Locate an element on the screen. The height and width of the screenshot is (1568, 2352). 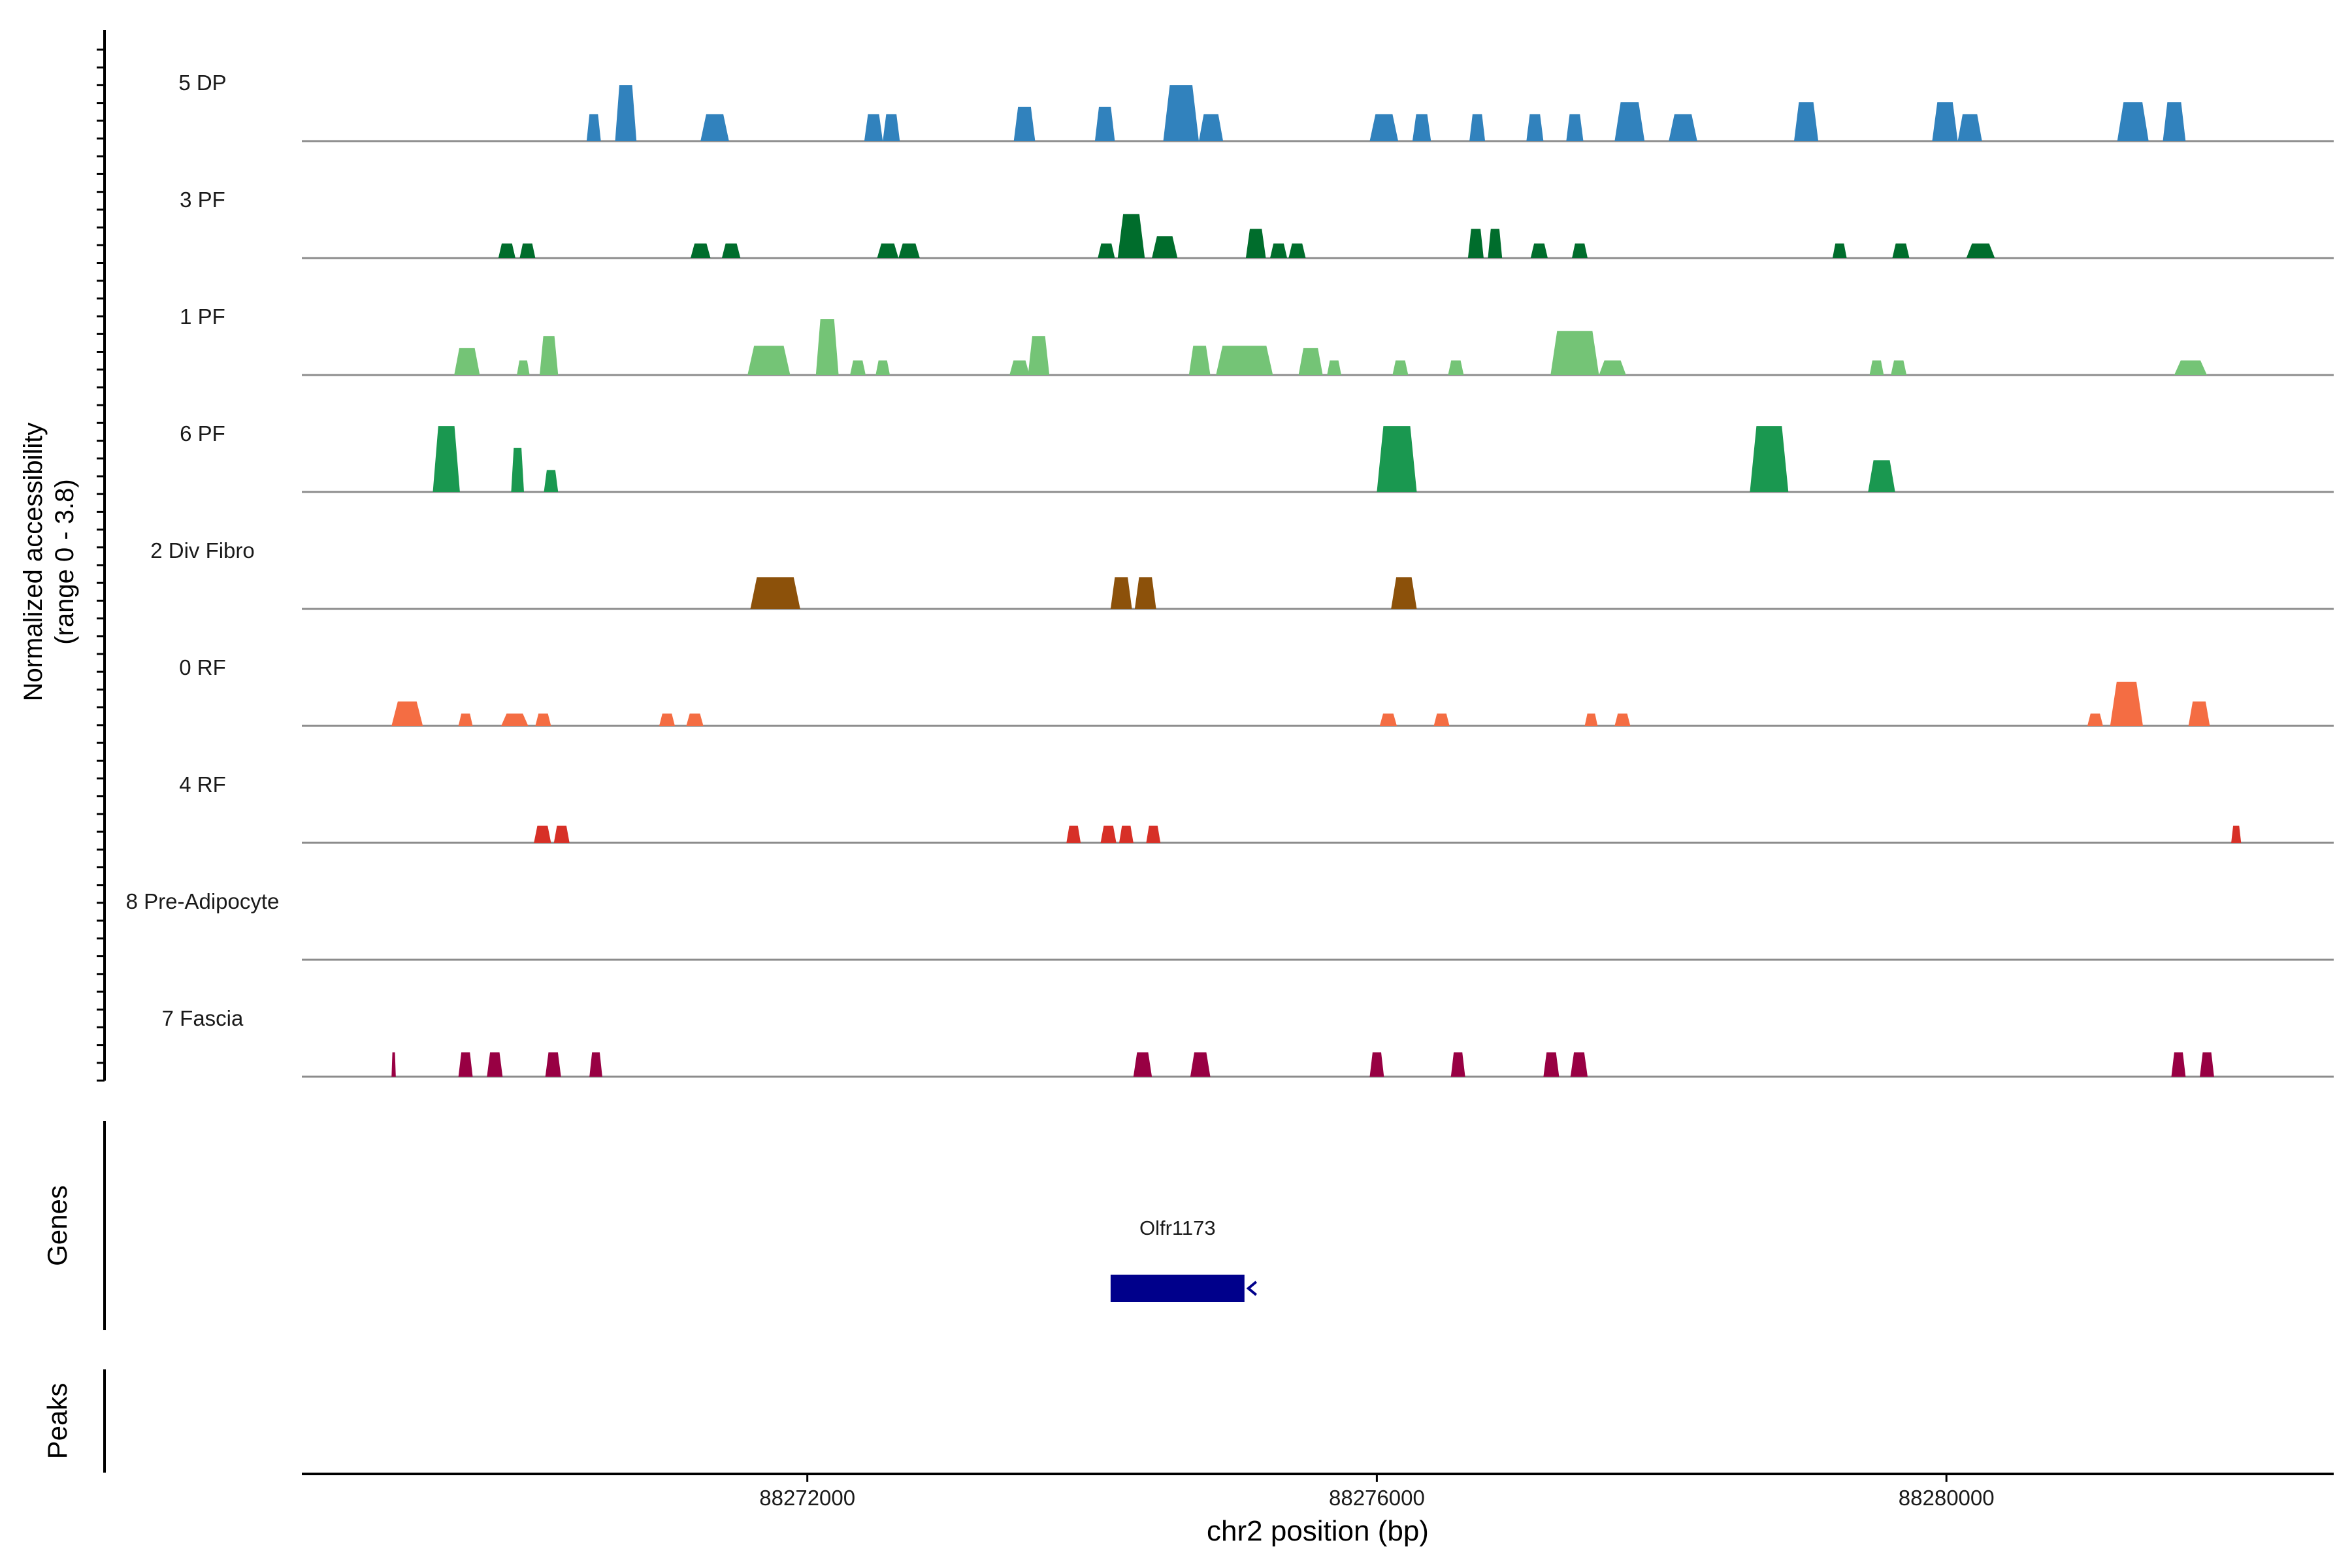
track-label: 3 PF is located at coordinates (202, 200).